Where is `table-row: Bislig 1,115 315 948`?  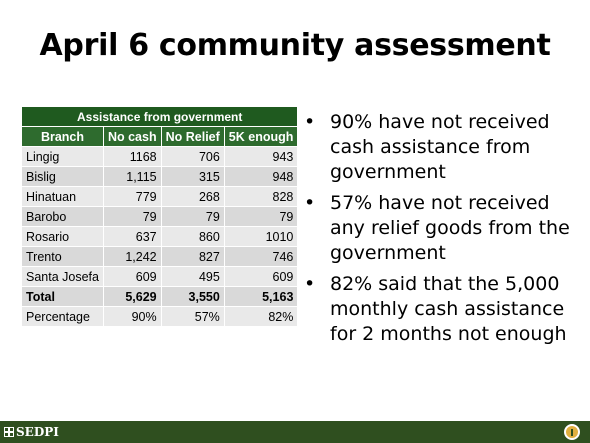
table-row: Bislig 1,115 315 948 is located at coordinates (160, 176).